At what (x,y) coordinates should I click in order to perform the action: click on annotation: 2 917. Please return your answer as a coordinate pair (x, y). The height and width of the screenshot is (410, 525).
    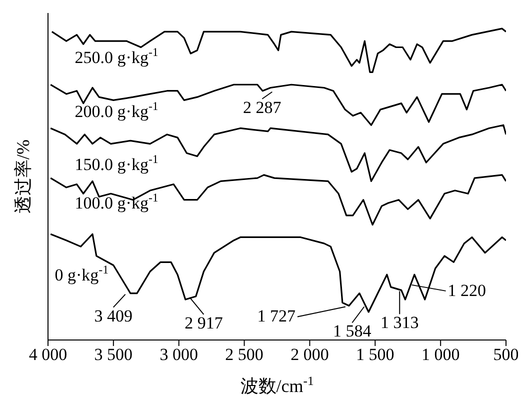
    Looking at the image, I should click on (204, 322).